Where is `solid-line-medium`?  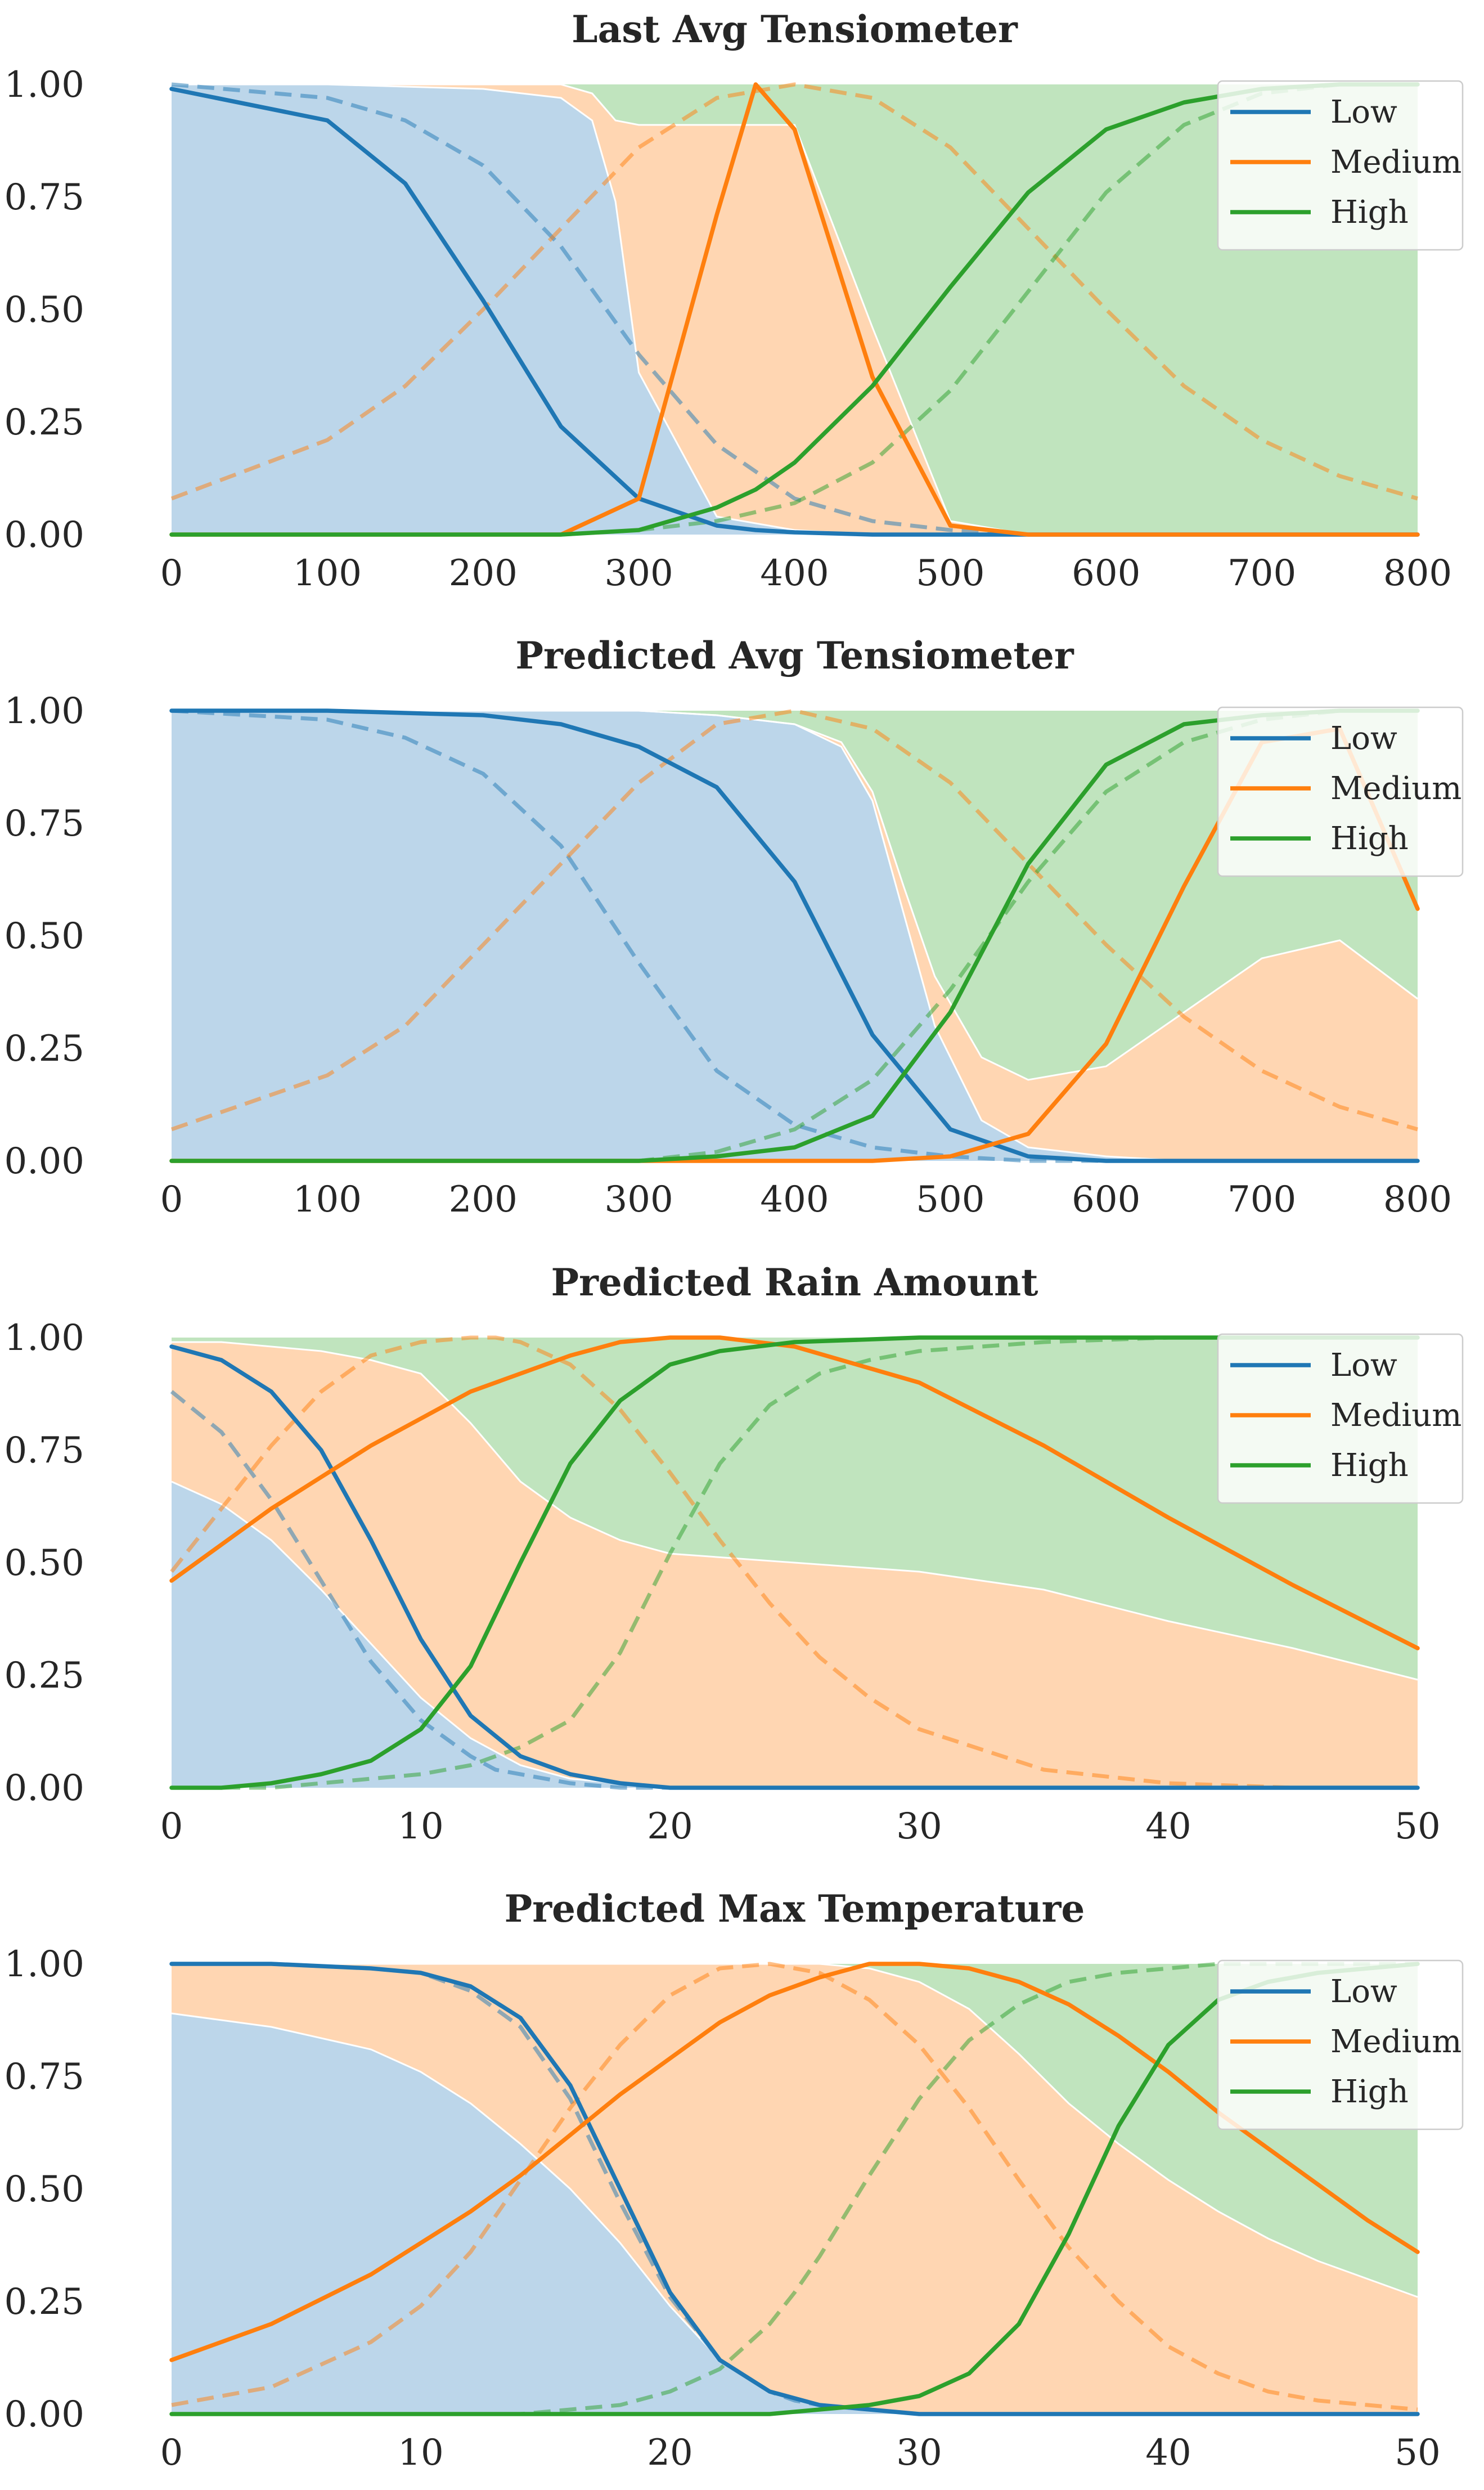
solid-line-medium is located at coordinates (794, 1492).